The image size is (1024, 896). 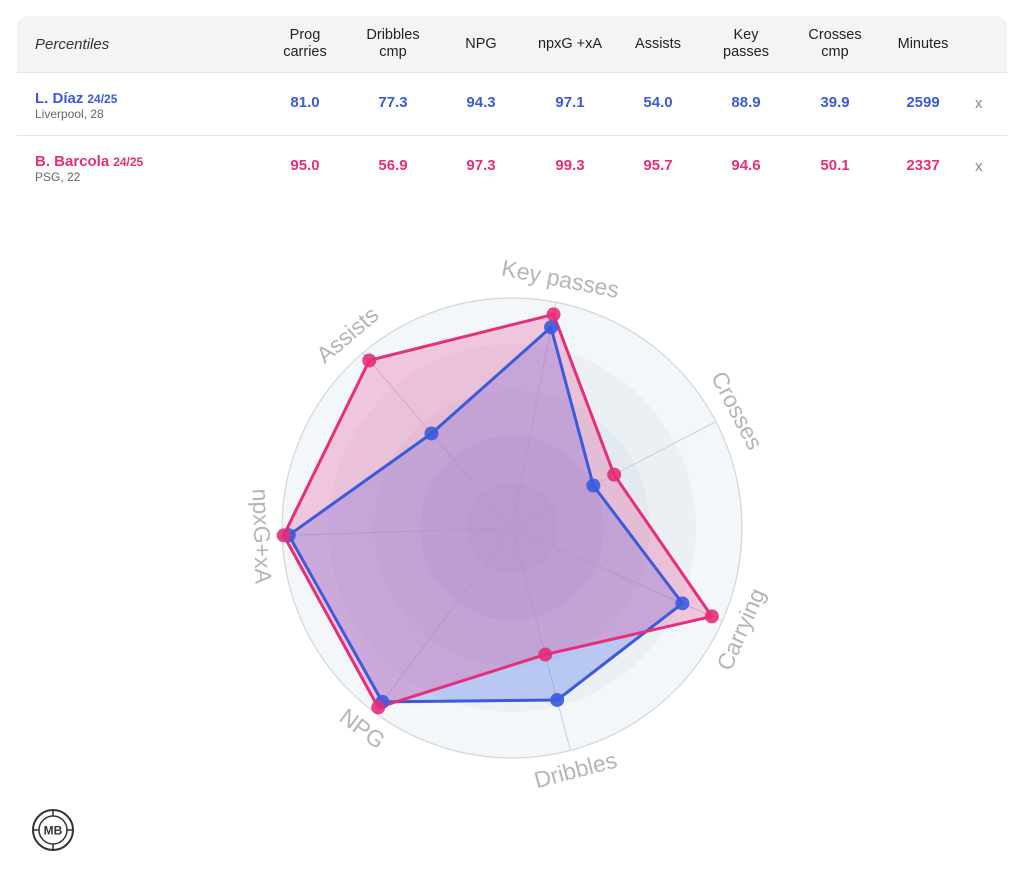 I want to click on value-cell: 88.9, so click(x=746, y=102).